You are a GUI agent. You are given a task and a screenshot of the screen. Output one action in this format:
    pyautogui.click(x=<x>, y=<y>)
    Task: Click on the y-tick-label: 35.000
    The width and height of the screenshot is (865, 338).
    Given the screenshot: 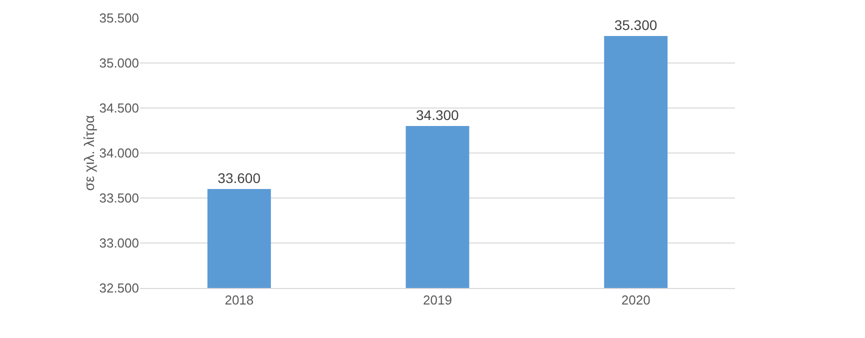 What is the action you would take?
    pyautogui.click(x=119, y=63)
    